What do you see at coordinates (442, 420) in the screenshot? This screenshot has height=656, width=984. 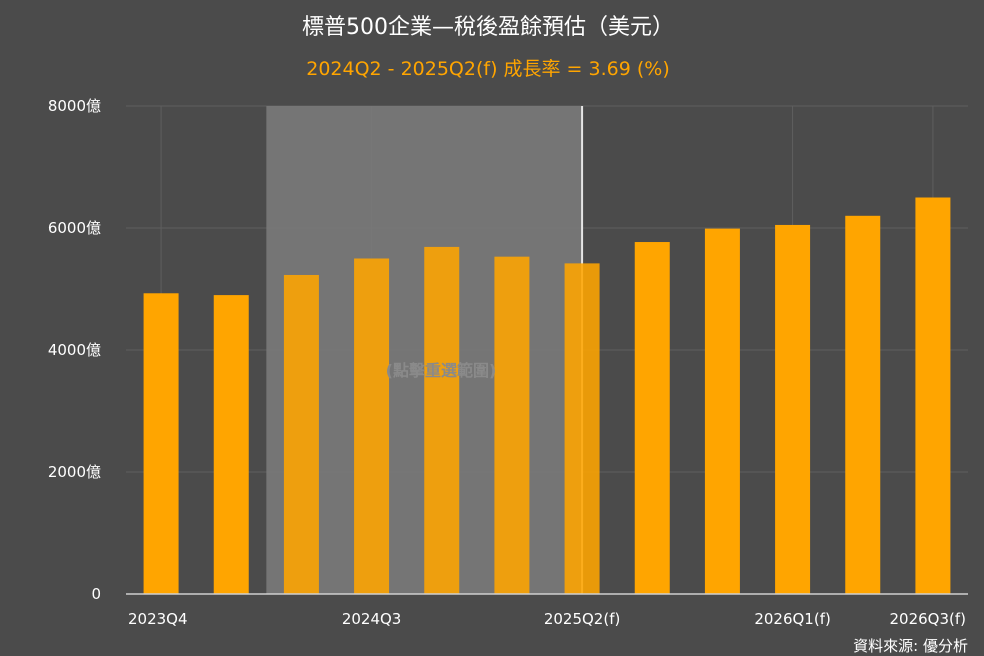 I see `bar-2024Q4` at bounding box center [442, 420].